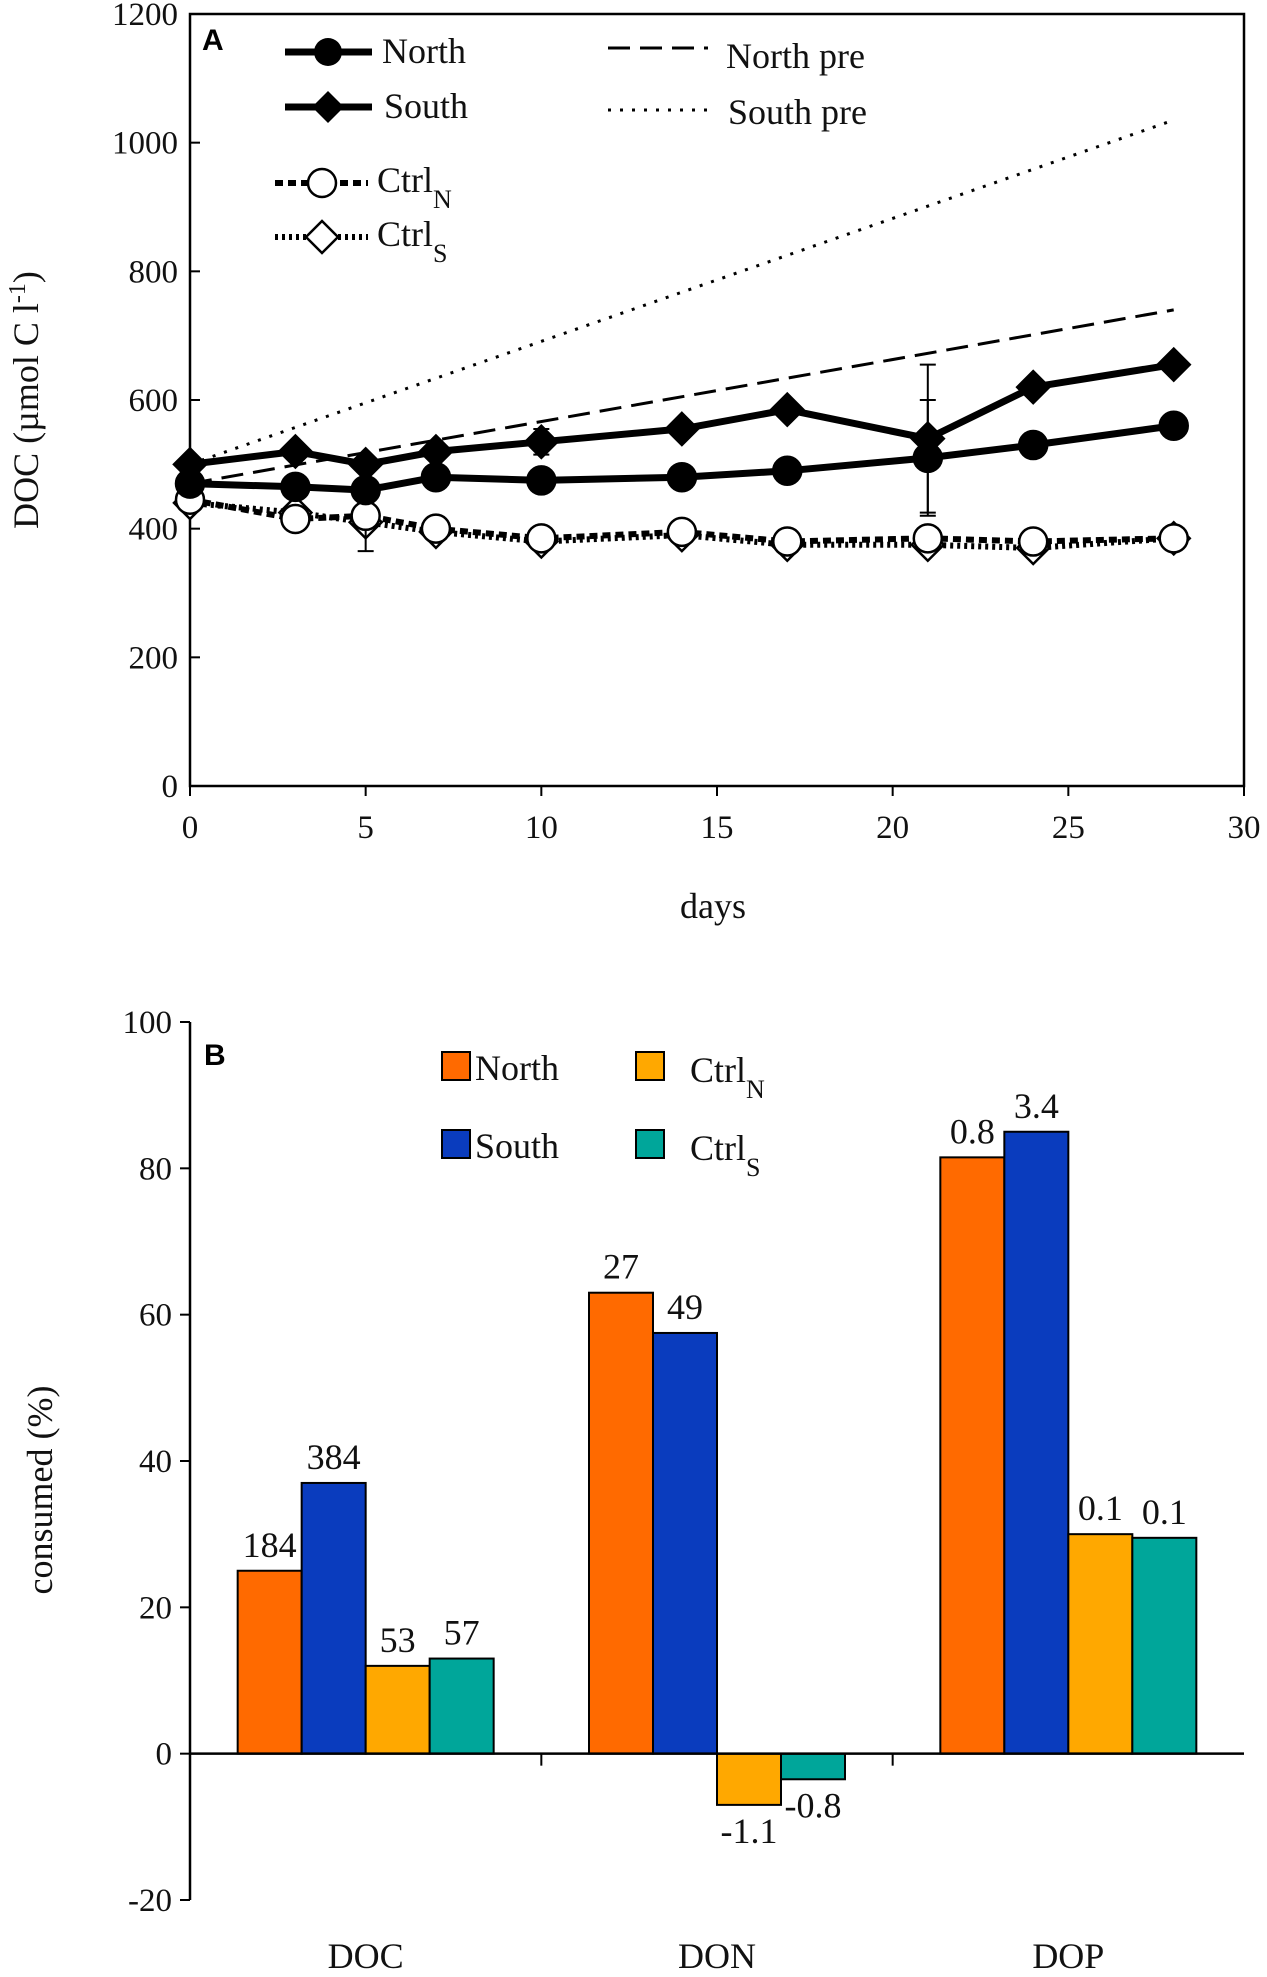 This screenshot has width=1267, height=1977. I want to click on legend-north: North, so click(375, 51).